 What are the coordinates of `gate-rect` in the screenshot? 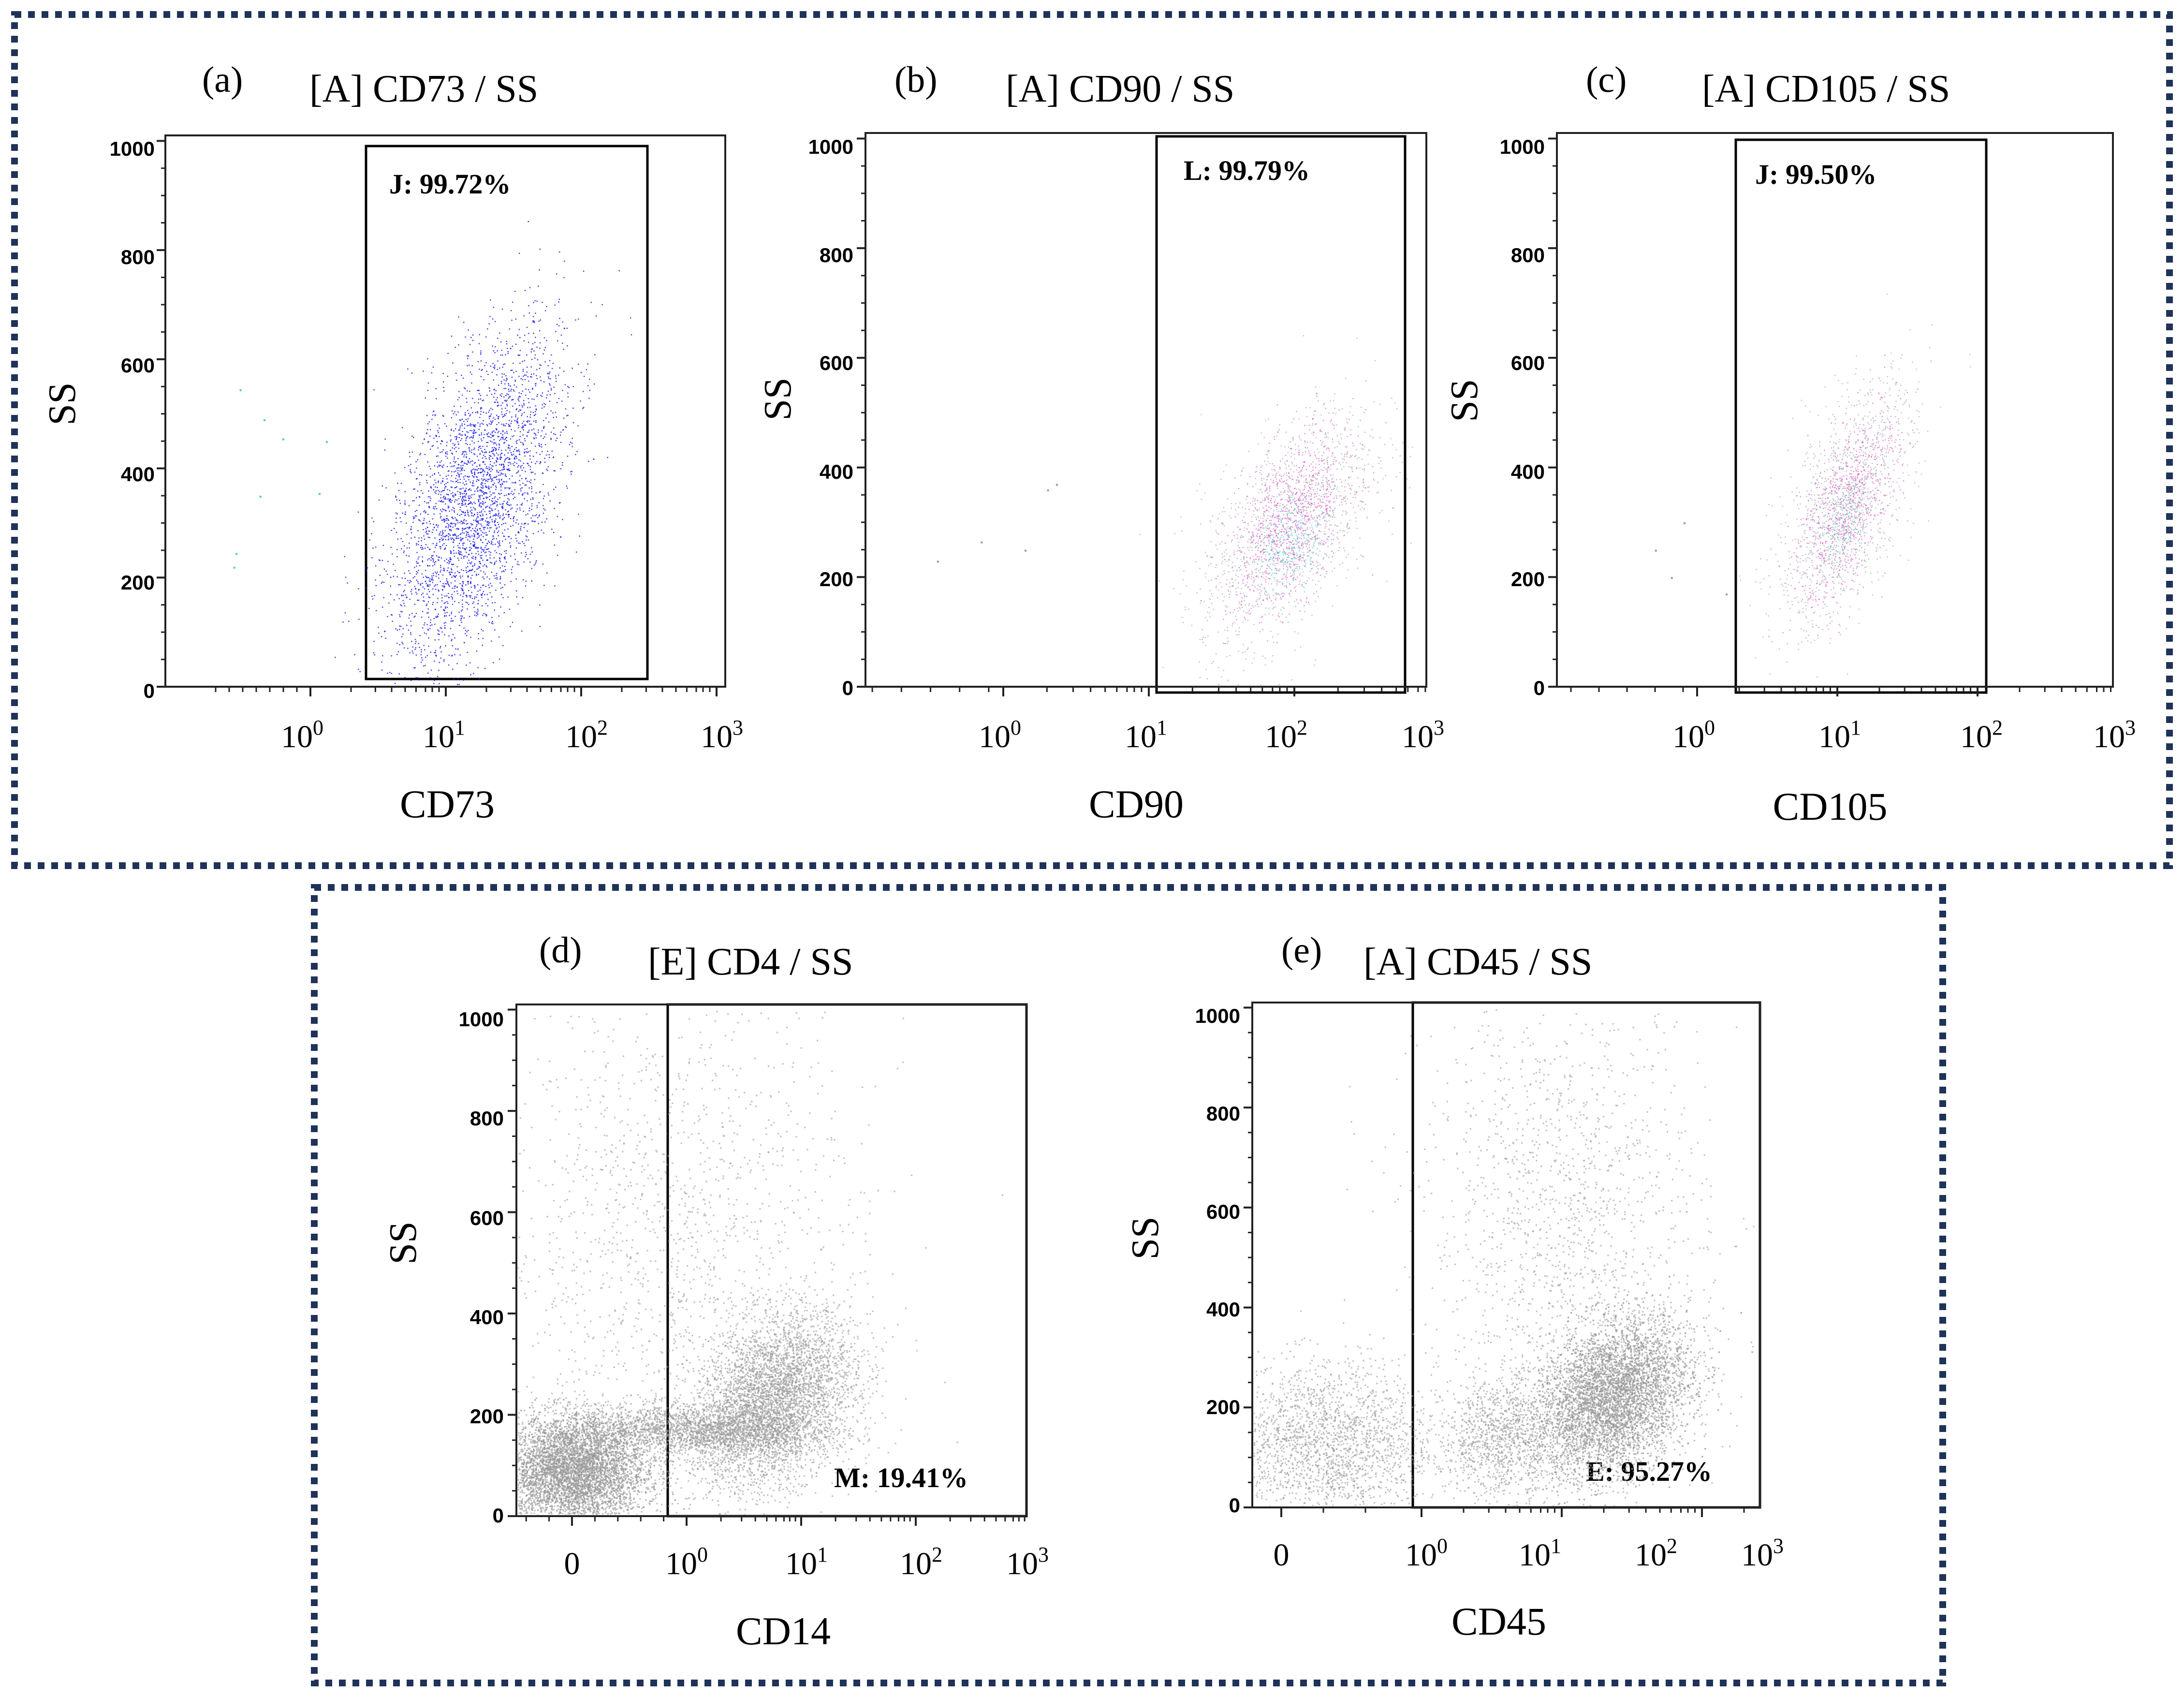 It's located at (1586, 1255).